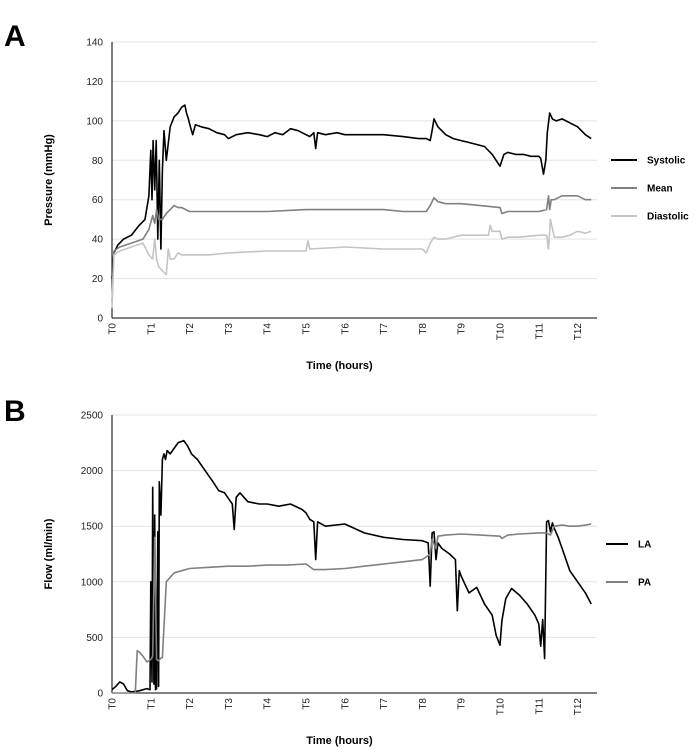 Image resolution: width=700 pixels, height=750 pixels. What do you see at coordinates (644, 583) in the screenshot?
I see `legend-label: PA` at bounding box center [644, 583].